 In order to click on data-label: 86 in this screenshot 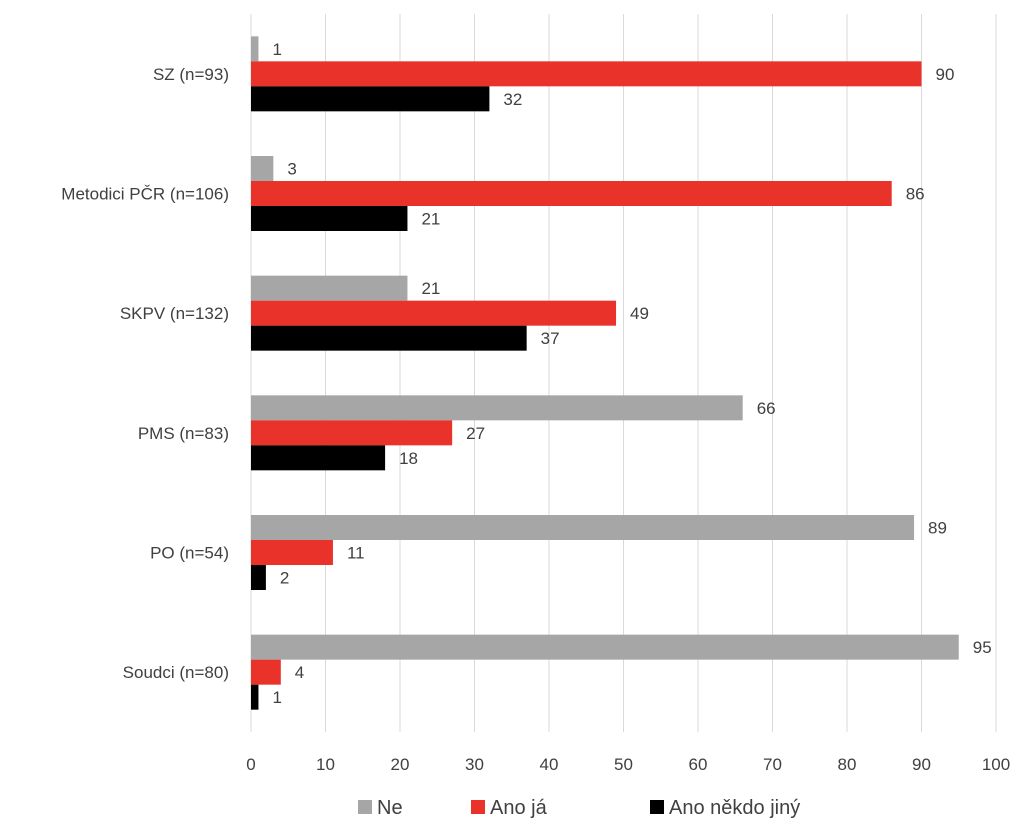, I will do `click(915, 194)`.